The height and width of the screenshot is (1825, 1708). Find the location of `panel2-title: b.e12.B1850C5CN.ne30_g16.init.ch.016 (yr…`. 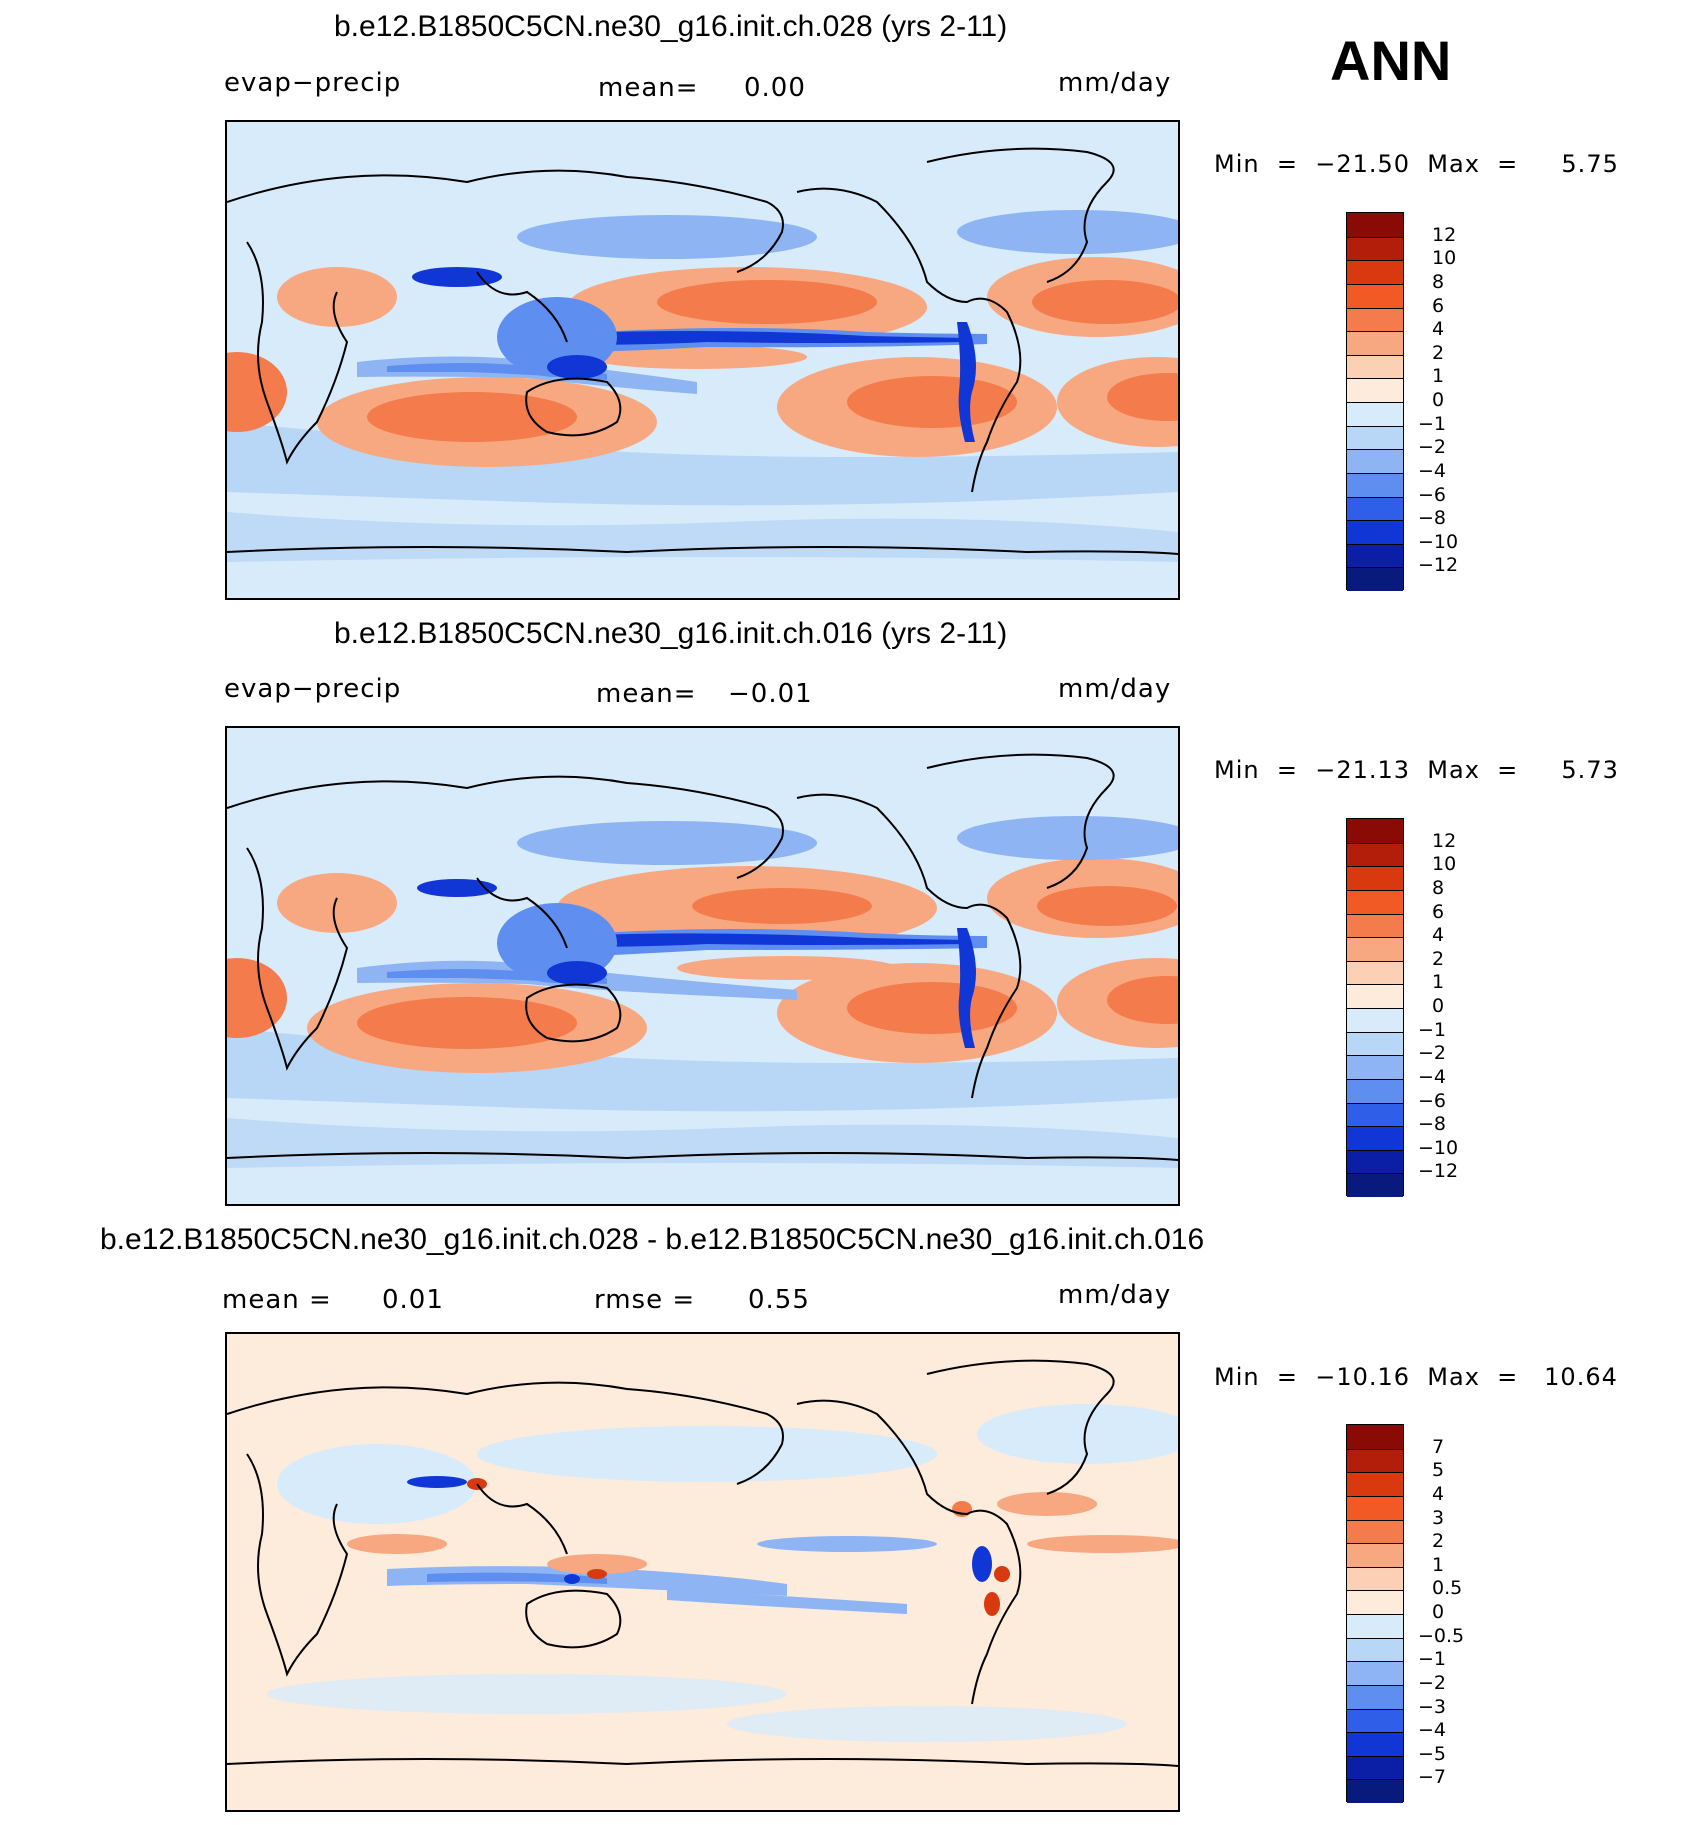

panel2-title: b.e12.B1850C5CN.ne30_g16.init.ch.016 (yr… is located at coordinates (671, 633).